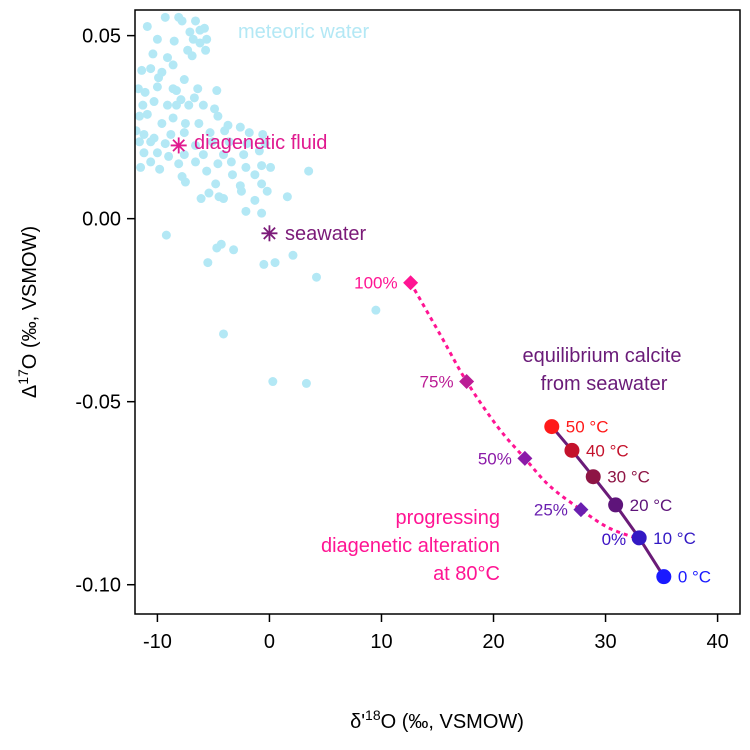 The image size is (750, 750). What do you see at coordinates (651, 505) in the screenshot?
I see `calcite-point-label: 20 °C` at bounding box center [651, 505].